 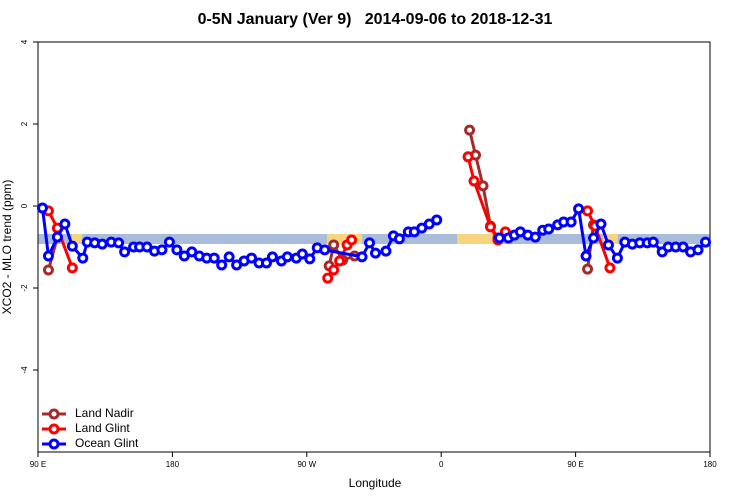 I want to click on y-tick-label: -2, so click(x=24, y=288).